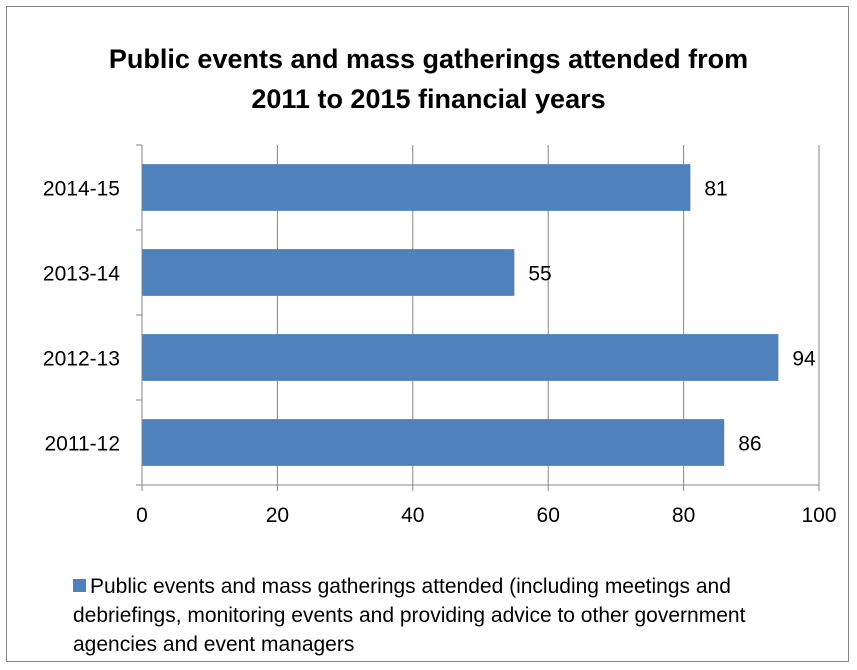 The image size is (857, 670). Describe the element at coordinates (81, 274) in the screenshot. I see `category-label-2013-14: 2013-14` at that location.